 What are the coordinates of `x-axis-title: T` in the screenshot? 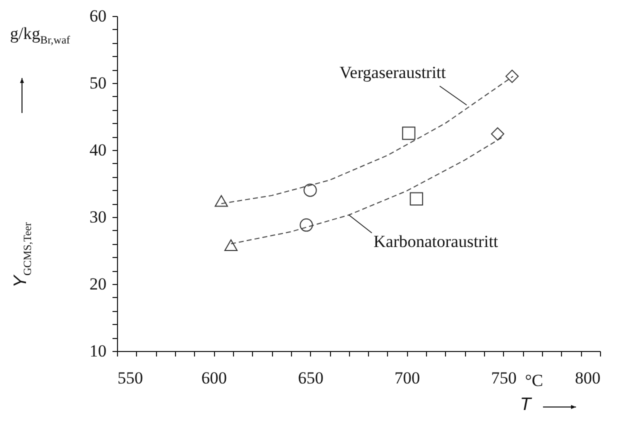 It's located at (525, 404).